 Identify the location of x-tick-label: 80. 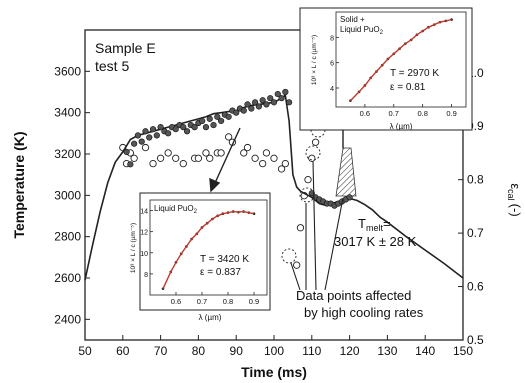
(199, 351).